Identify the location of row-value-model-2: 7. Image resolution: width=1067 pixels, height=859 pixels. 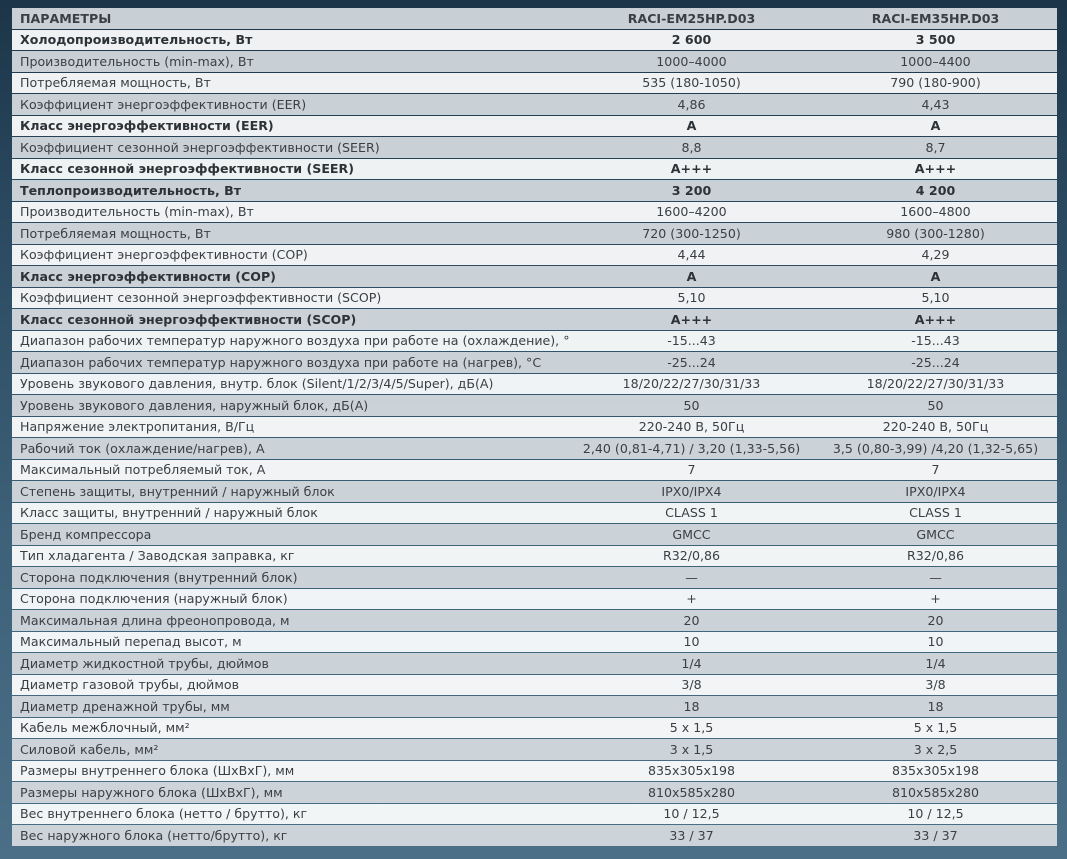
(935, 469).